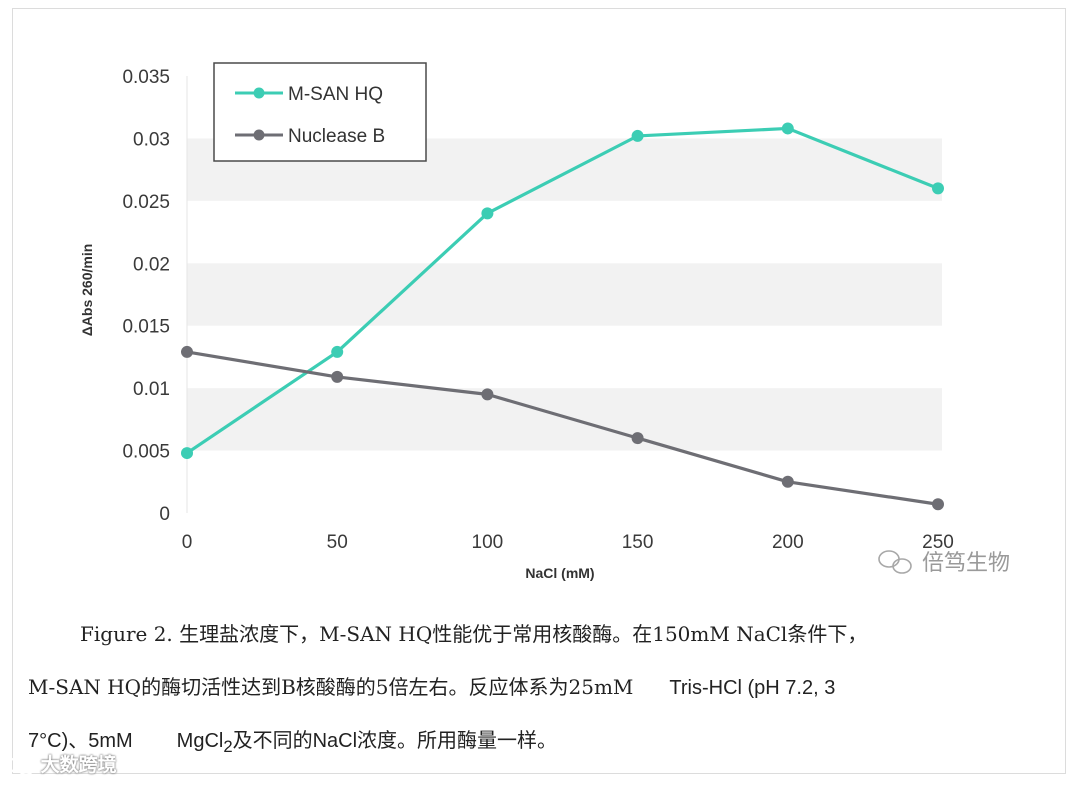  Describe the element at coordinates (187, 542) in the screenshot. I see `x-tick-label: 0` at that location.